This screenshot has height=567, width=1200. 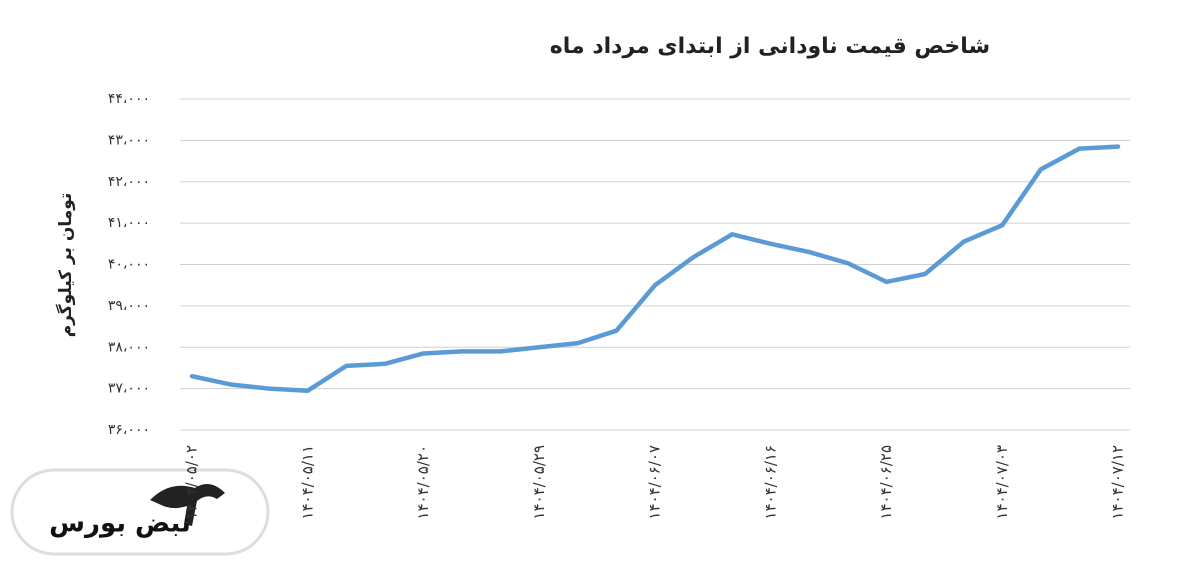 What do you see at coordinates (129, 347) in the screenshot?
I see `y-tick-label: ۳۸،۰۰۰` at bounding box center [129, 347].